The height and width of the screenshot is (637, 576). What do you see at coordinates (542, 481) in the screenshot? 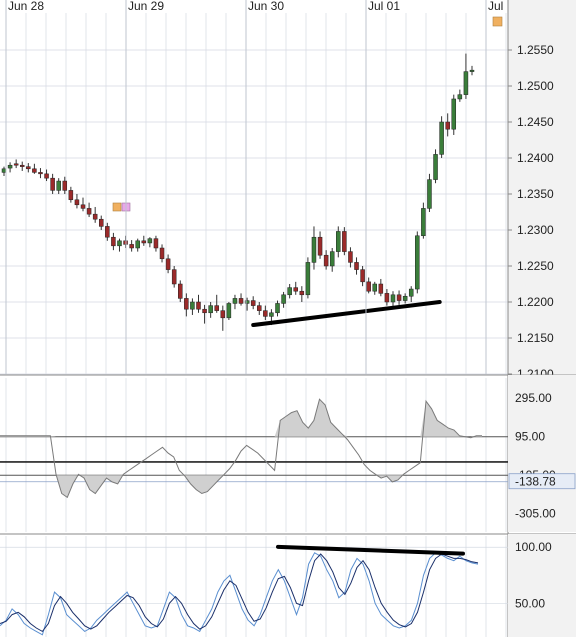
I see `cci-current-value-box` at bounding box center [542, 481].